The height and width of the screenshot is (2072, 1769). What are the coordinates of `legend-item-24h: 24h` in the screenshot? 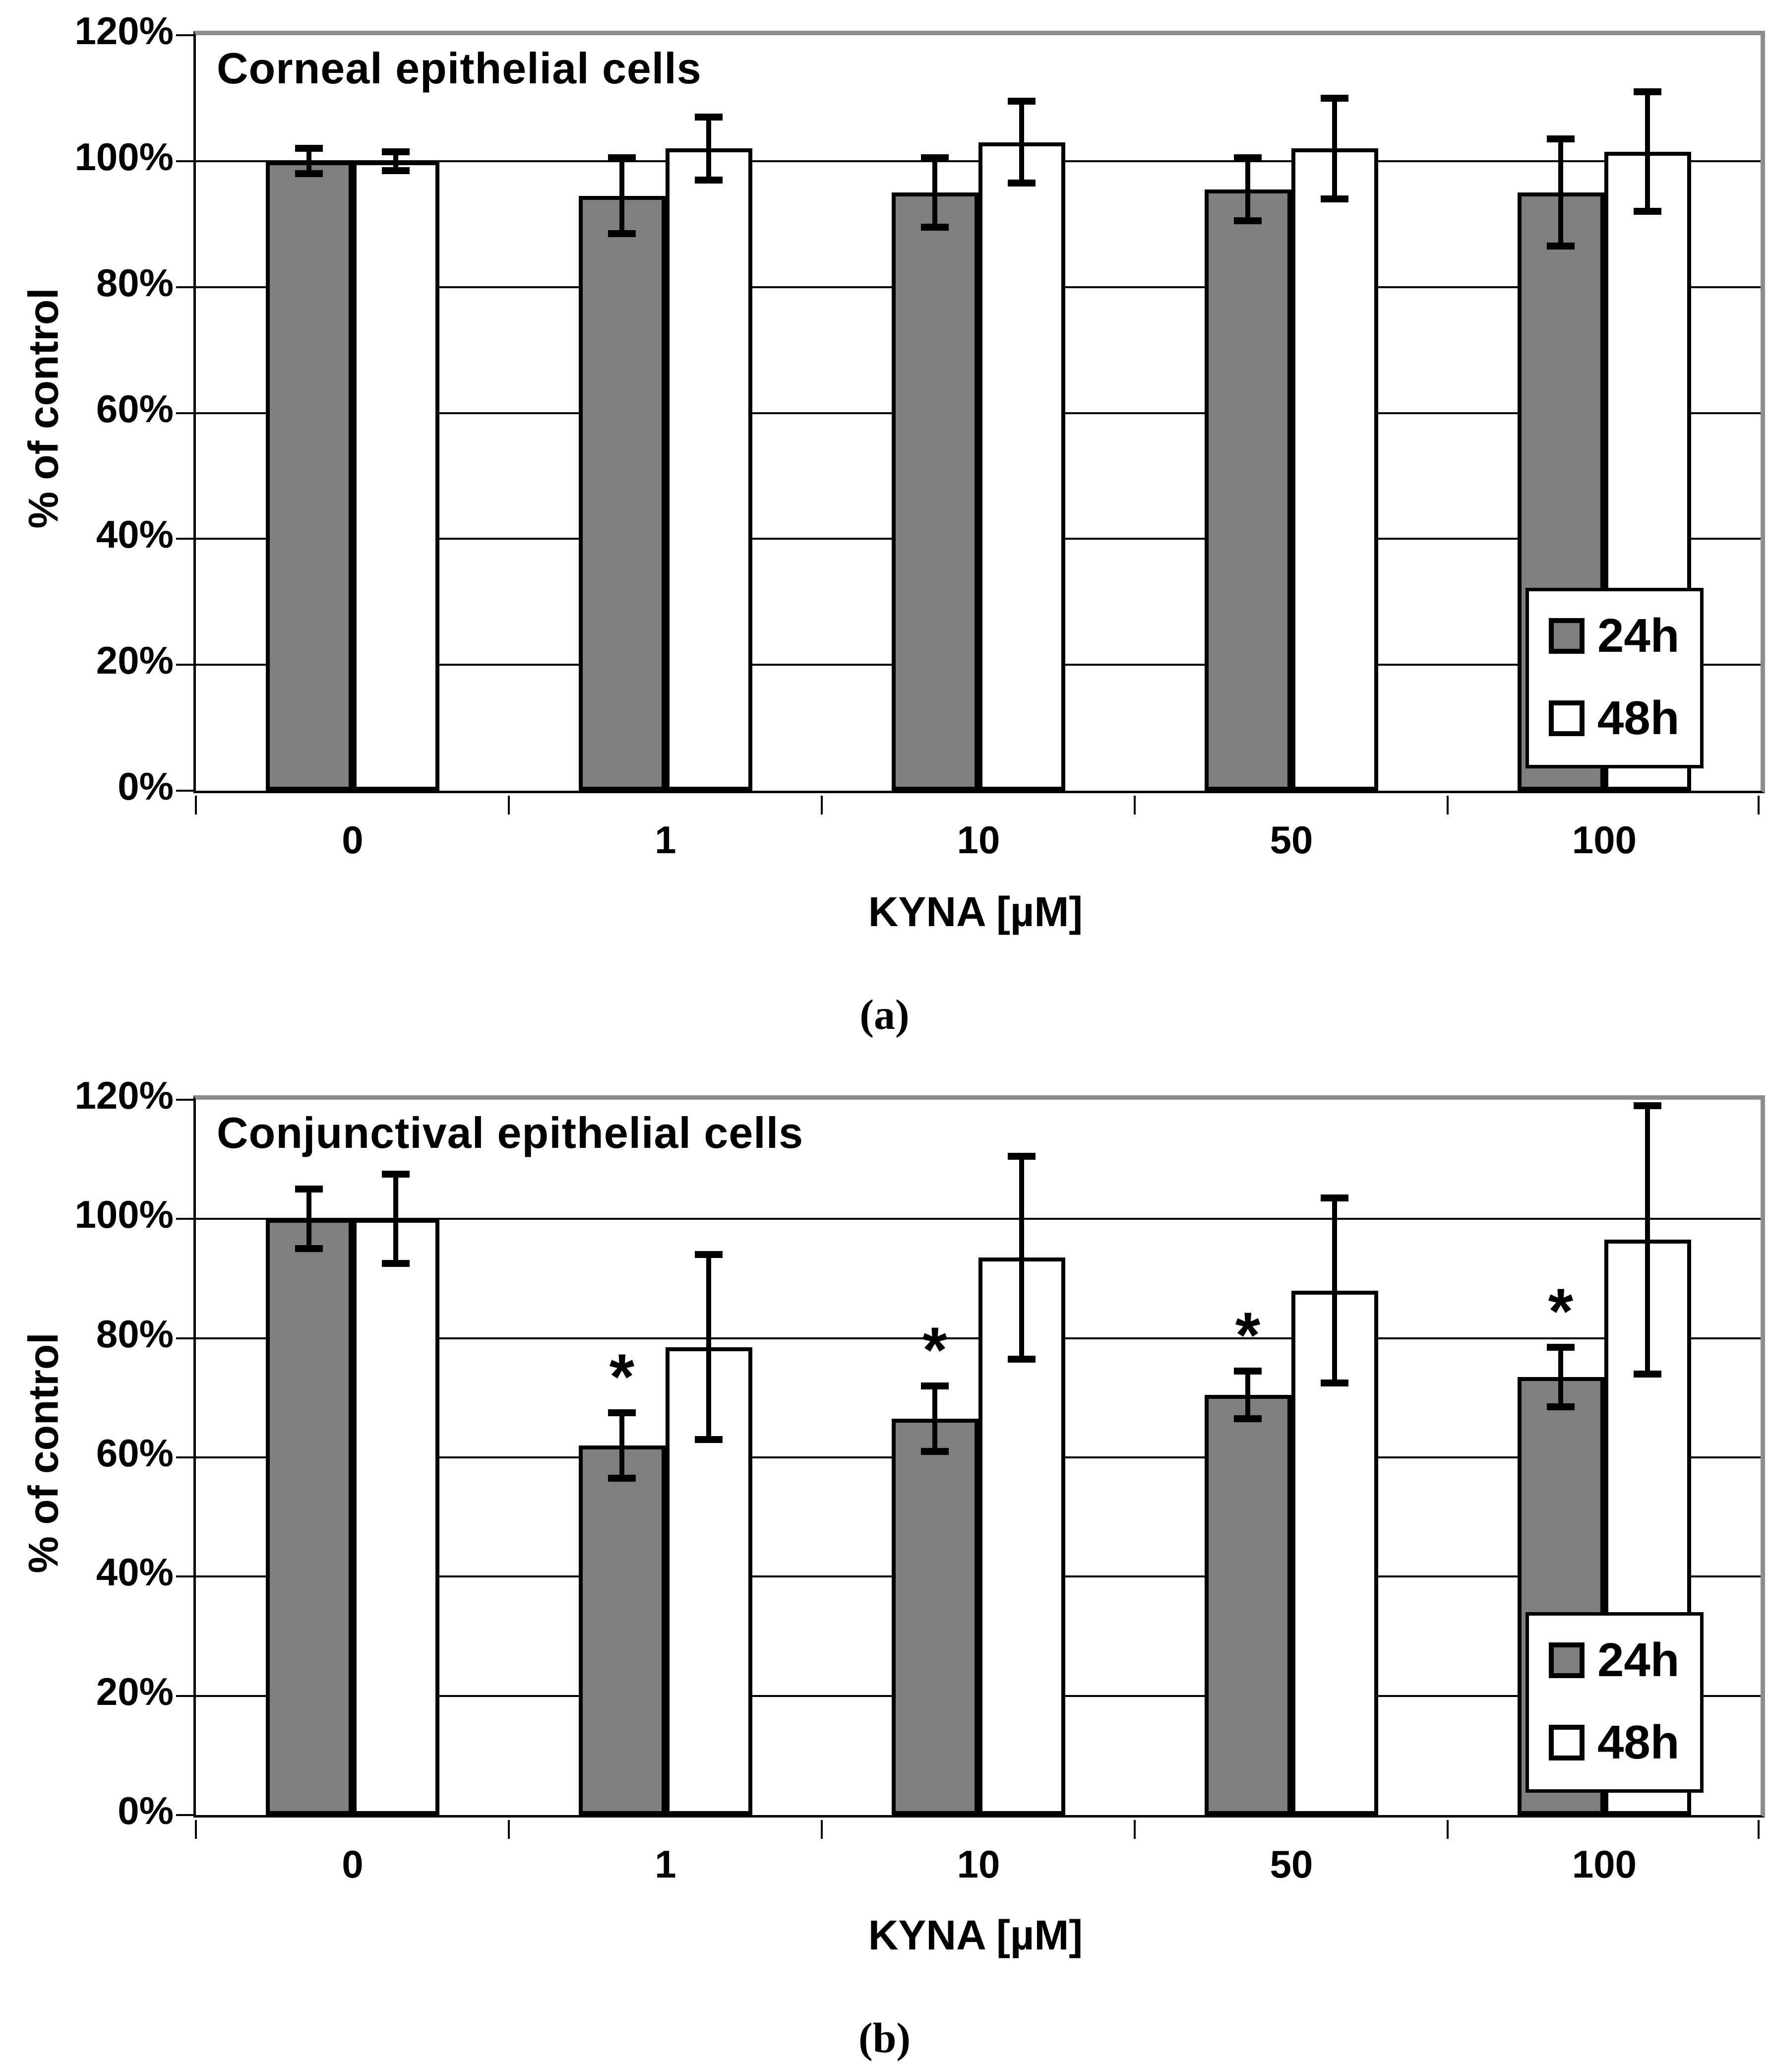 It's located at (1614, 636).